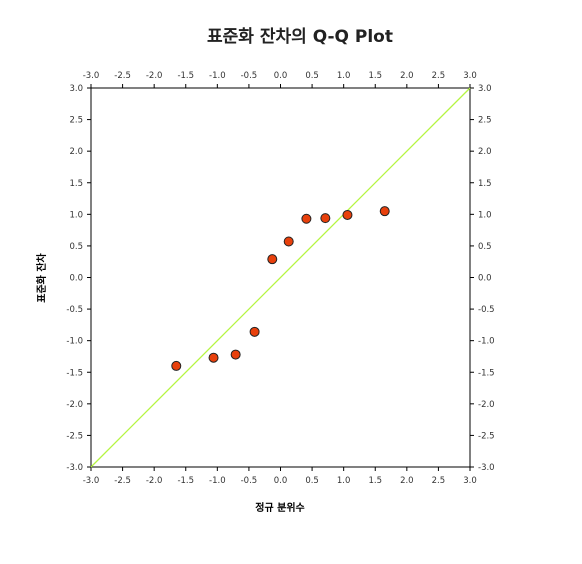 The height and width of the screenshot is (564, 582). Describe the element at coordinates (76, 152) in the screenshot. I see `y-tick-label-left: 2.0` at that location.